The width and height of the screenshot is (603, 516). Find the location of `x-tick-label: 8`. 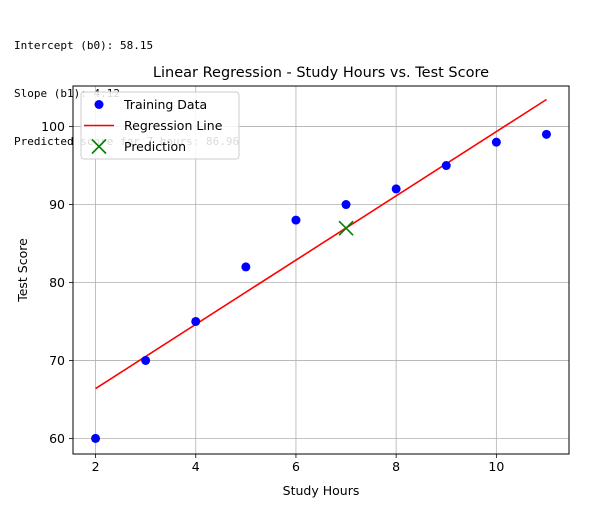

x-tick-label: 8 is located at coordinates (396, 466).